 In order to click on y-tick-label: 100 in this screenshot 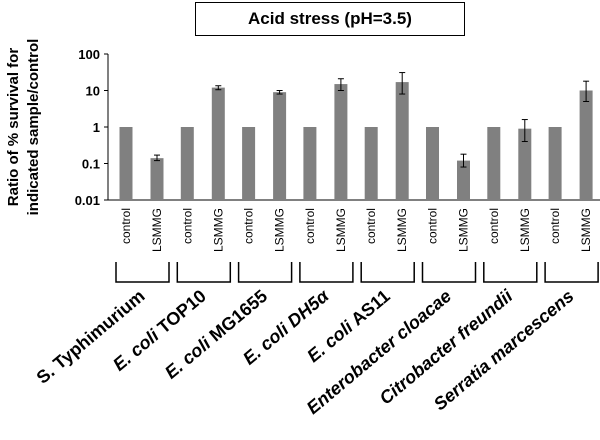, I will do `click(89, 54)`.